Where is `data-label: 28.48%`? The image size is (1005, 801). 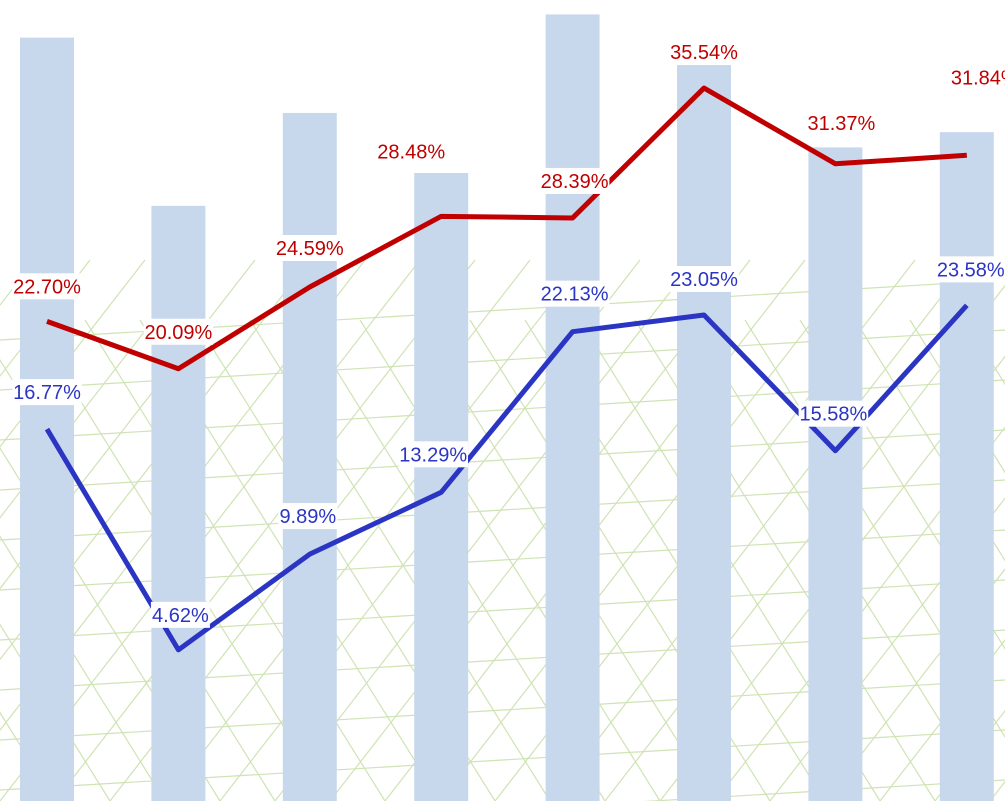 data-label: 28.48% is located at coordinates (411, 152).